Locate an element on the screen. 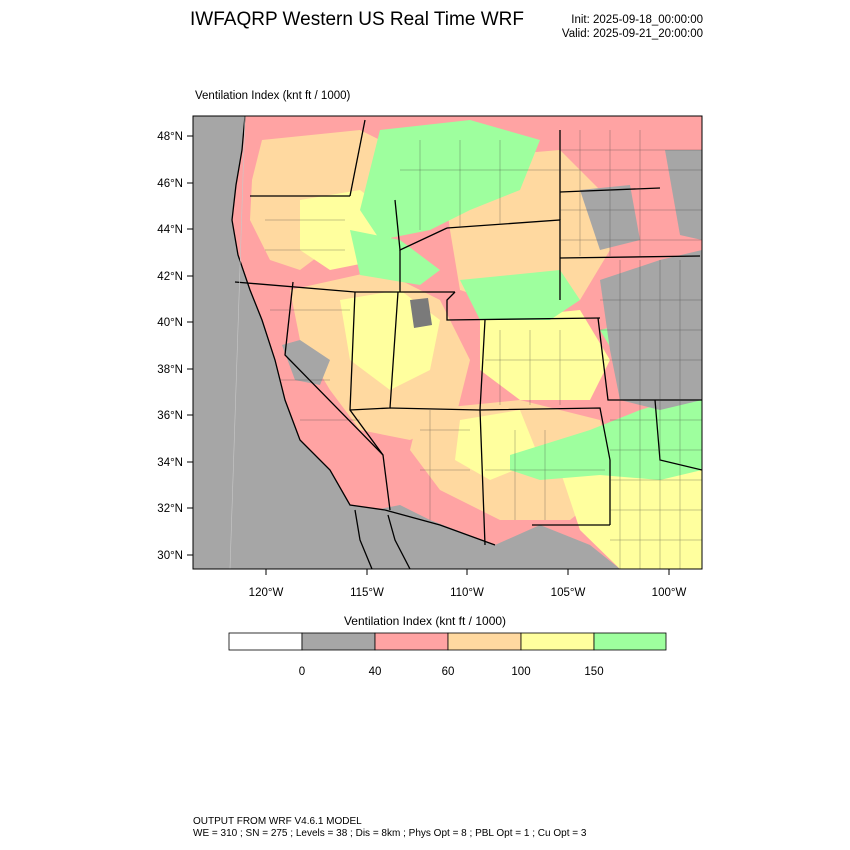  lon-label: 105°W is located at coordinates (568, 593).